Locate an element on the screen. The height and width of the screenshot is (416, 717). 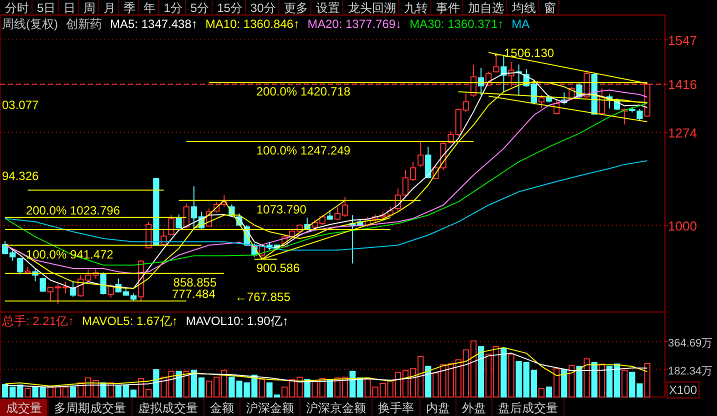
text: 外盘 is located at coordinates (474, 408).